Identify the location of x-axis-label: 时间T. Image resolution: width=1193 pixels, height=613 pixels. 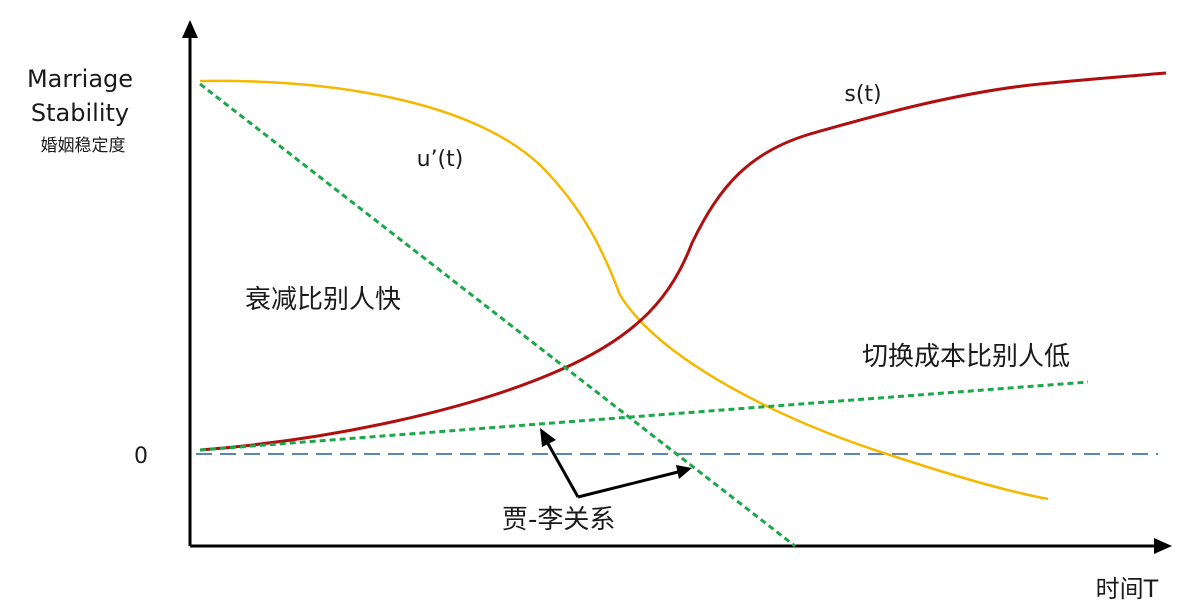
(1127, 589).